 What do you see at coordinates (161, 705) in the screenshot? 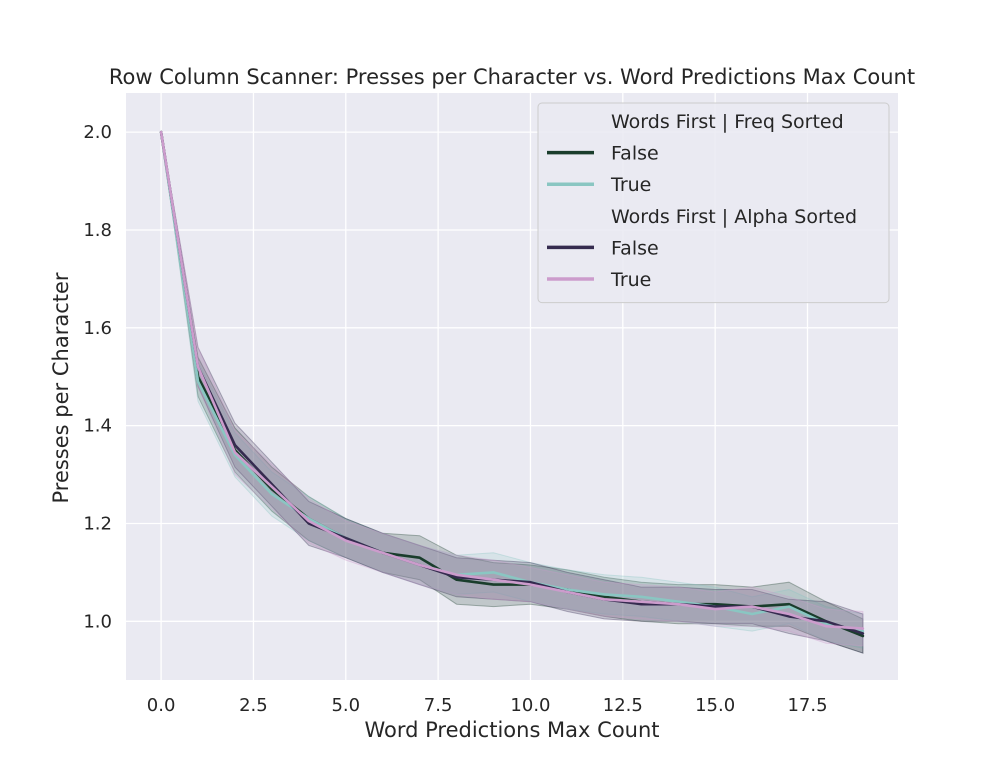
I see `x-tick-label: 0.0` at bounding box center [161, 705].